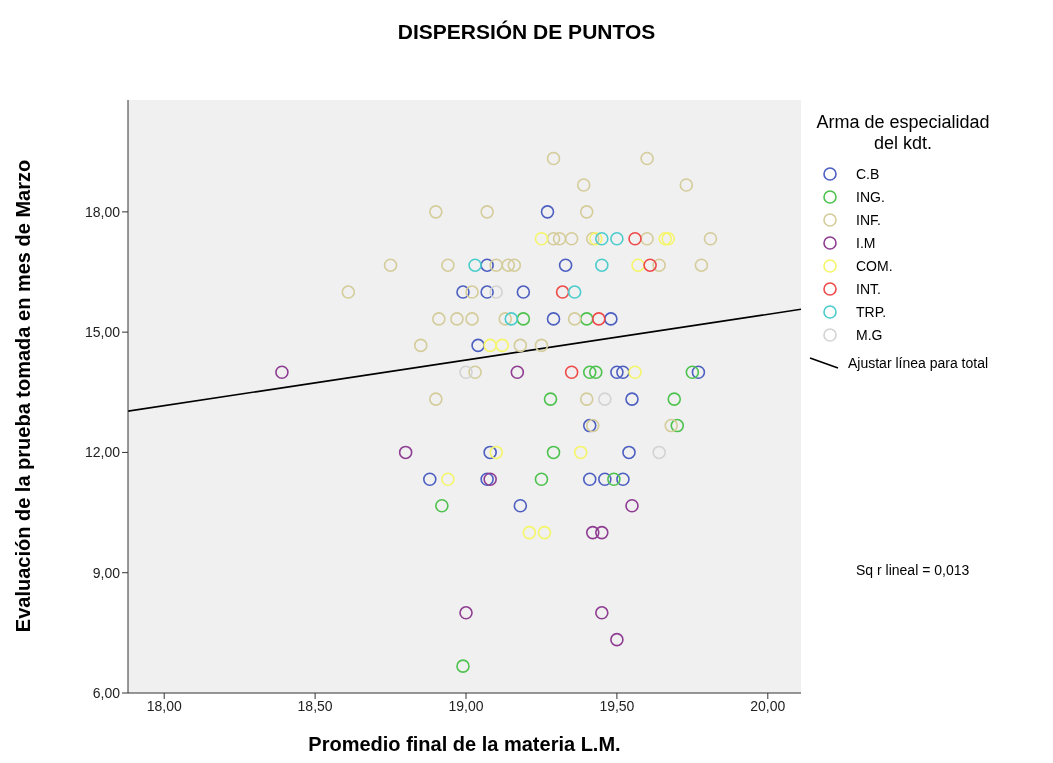 The width and height of the screenshot is (1053, 763). I want to click on legend-label: COM., so click(874, 265).